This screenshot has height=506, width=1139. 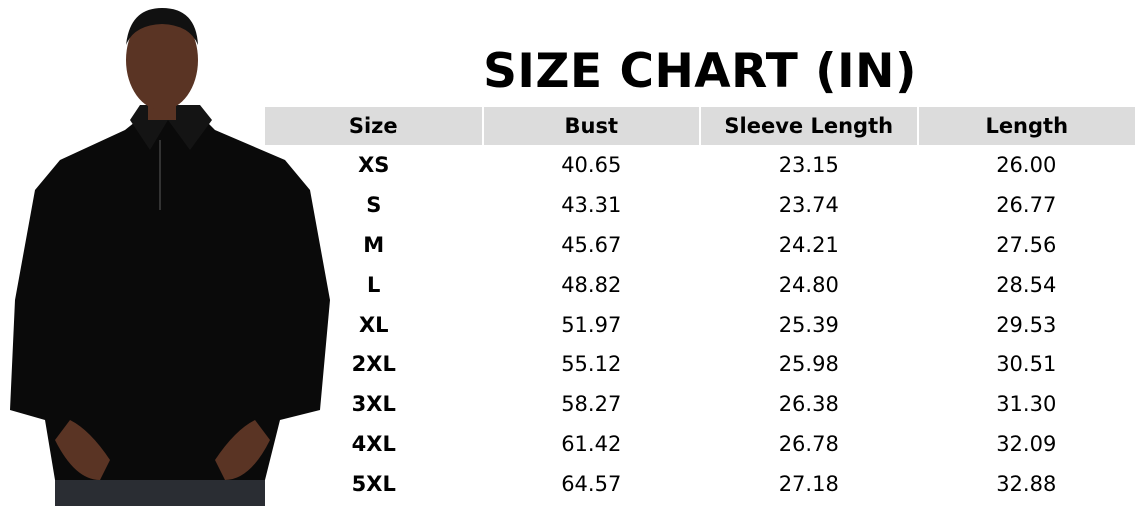 I want to click on cell-bust: 61.42, so click(x=591, y=444).